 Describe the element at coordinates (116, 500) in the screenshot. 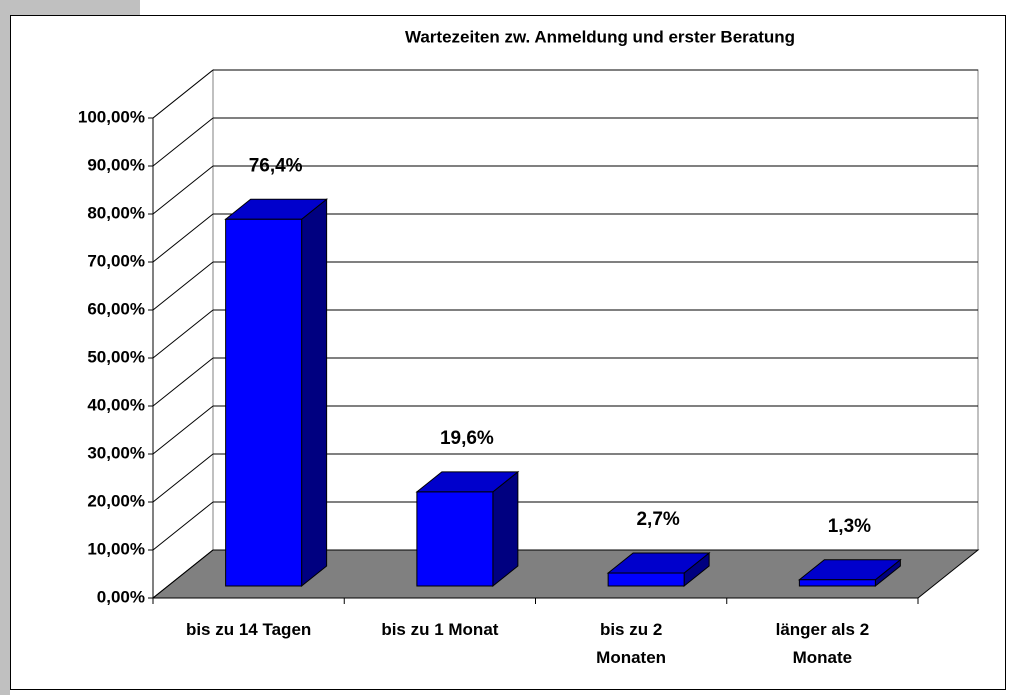

I see `y-tick-label: 20,00%` at that location.